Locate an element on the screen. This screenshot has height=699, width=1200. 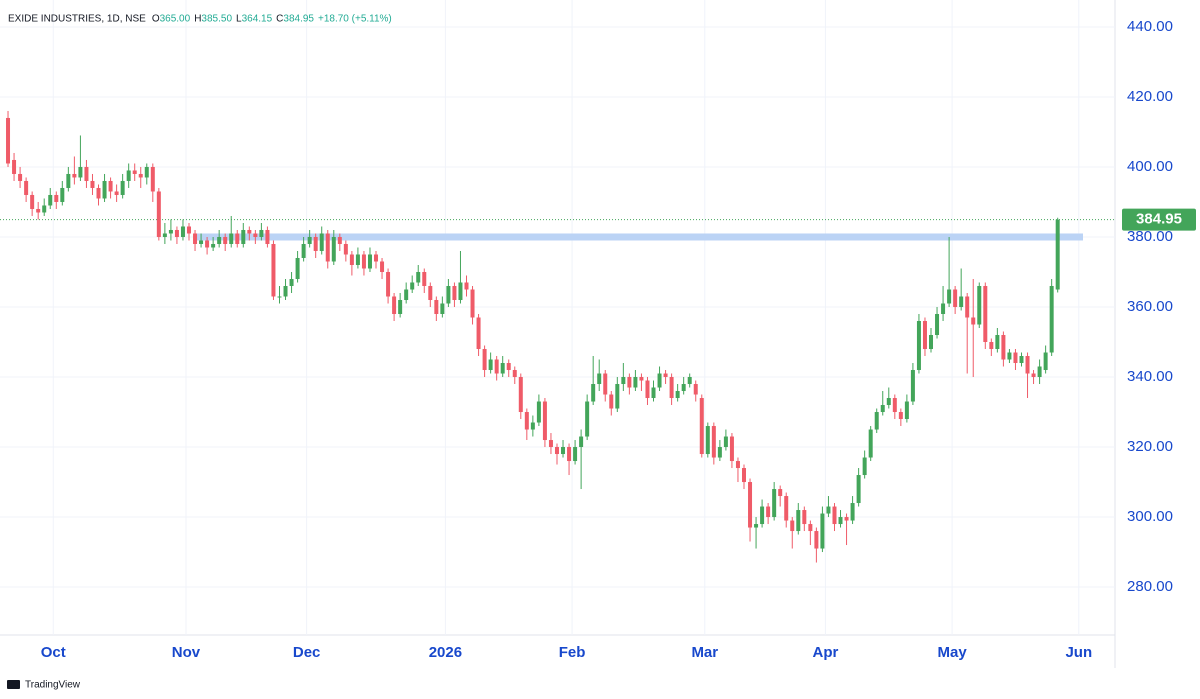
y-tick-label: 280.00 is located at coordinates (1150, 586).